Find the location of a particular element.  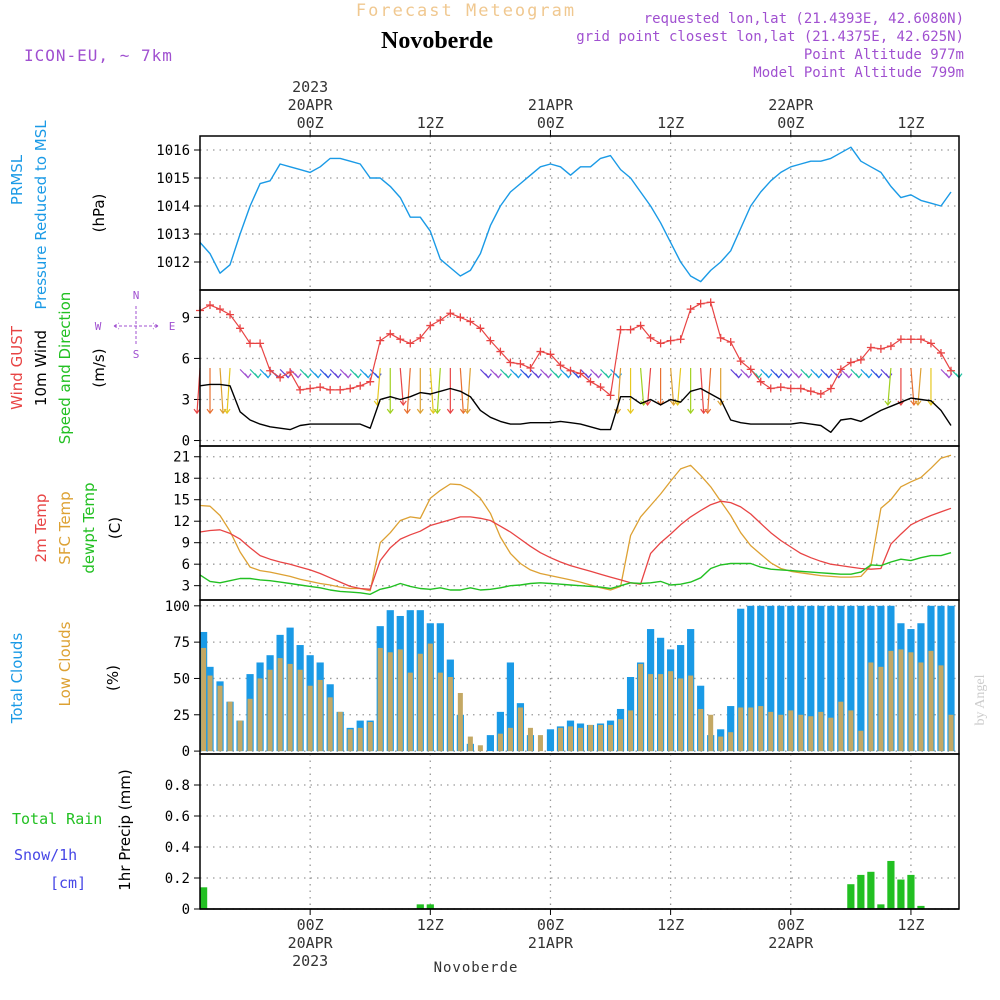

time-label-bottom: 2023 is located at coordinates (310, 961).